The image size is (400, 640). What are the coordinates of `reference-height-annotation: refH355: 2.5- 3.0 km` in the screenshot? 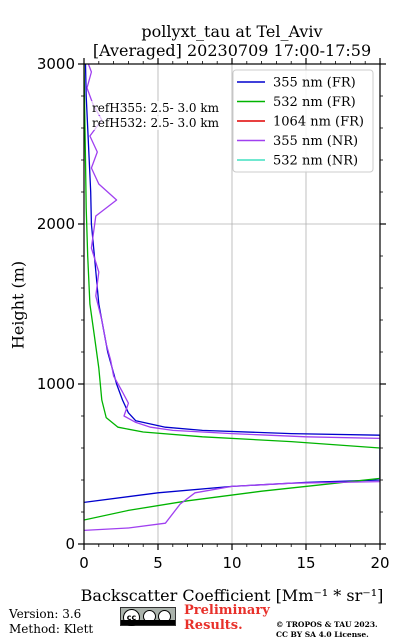 It's located at (156, 108).